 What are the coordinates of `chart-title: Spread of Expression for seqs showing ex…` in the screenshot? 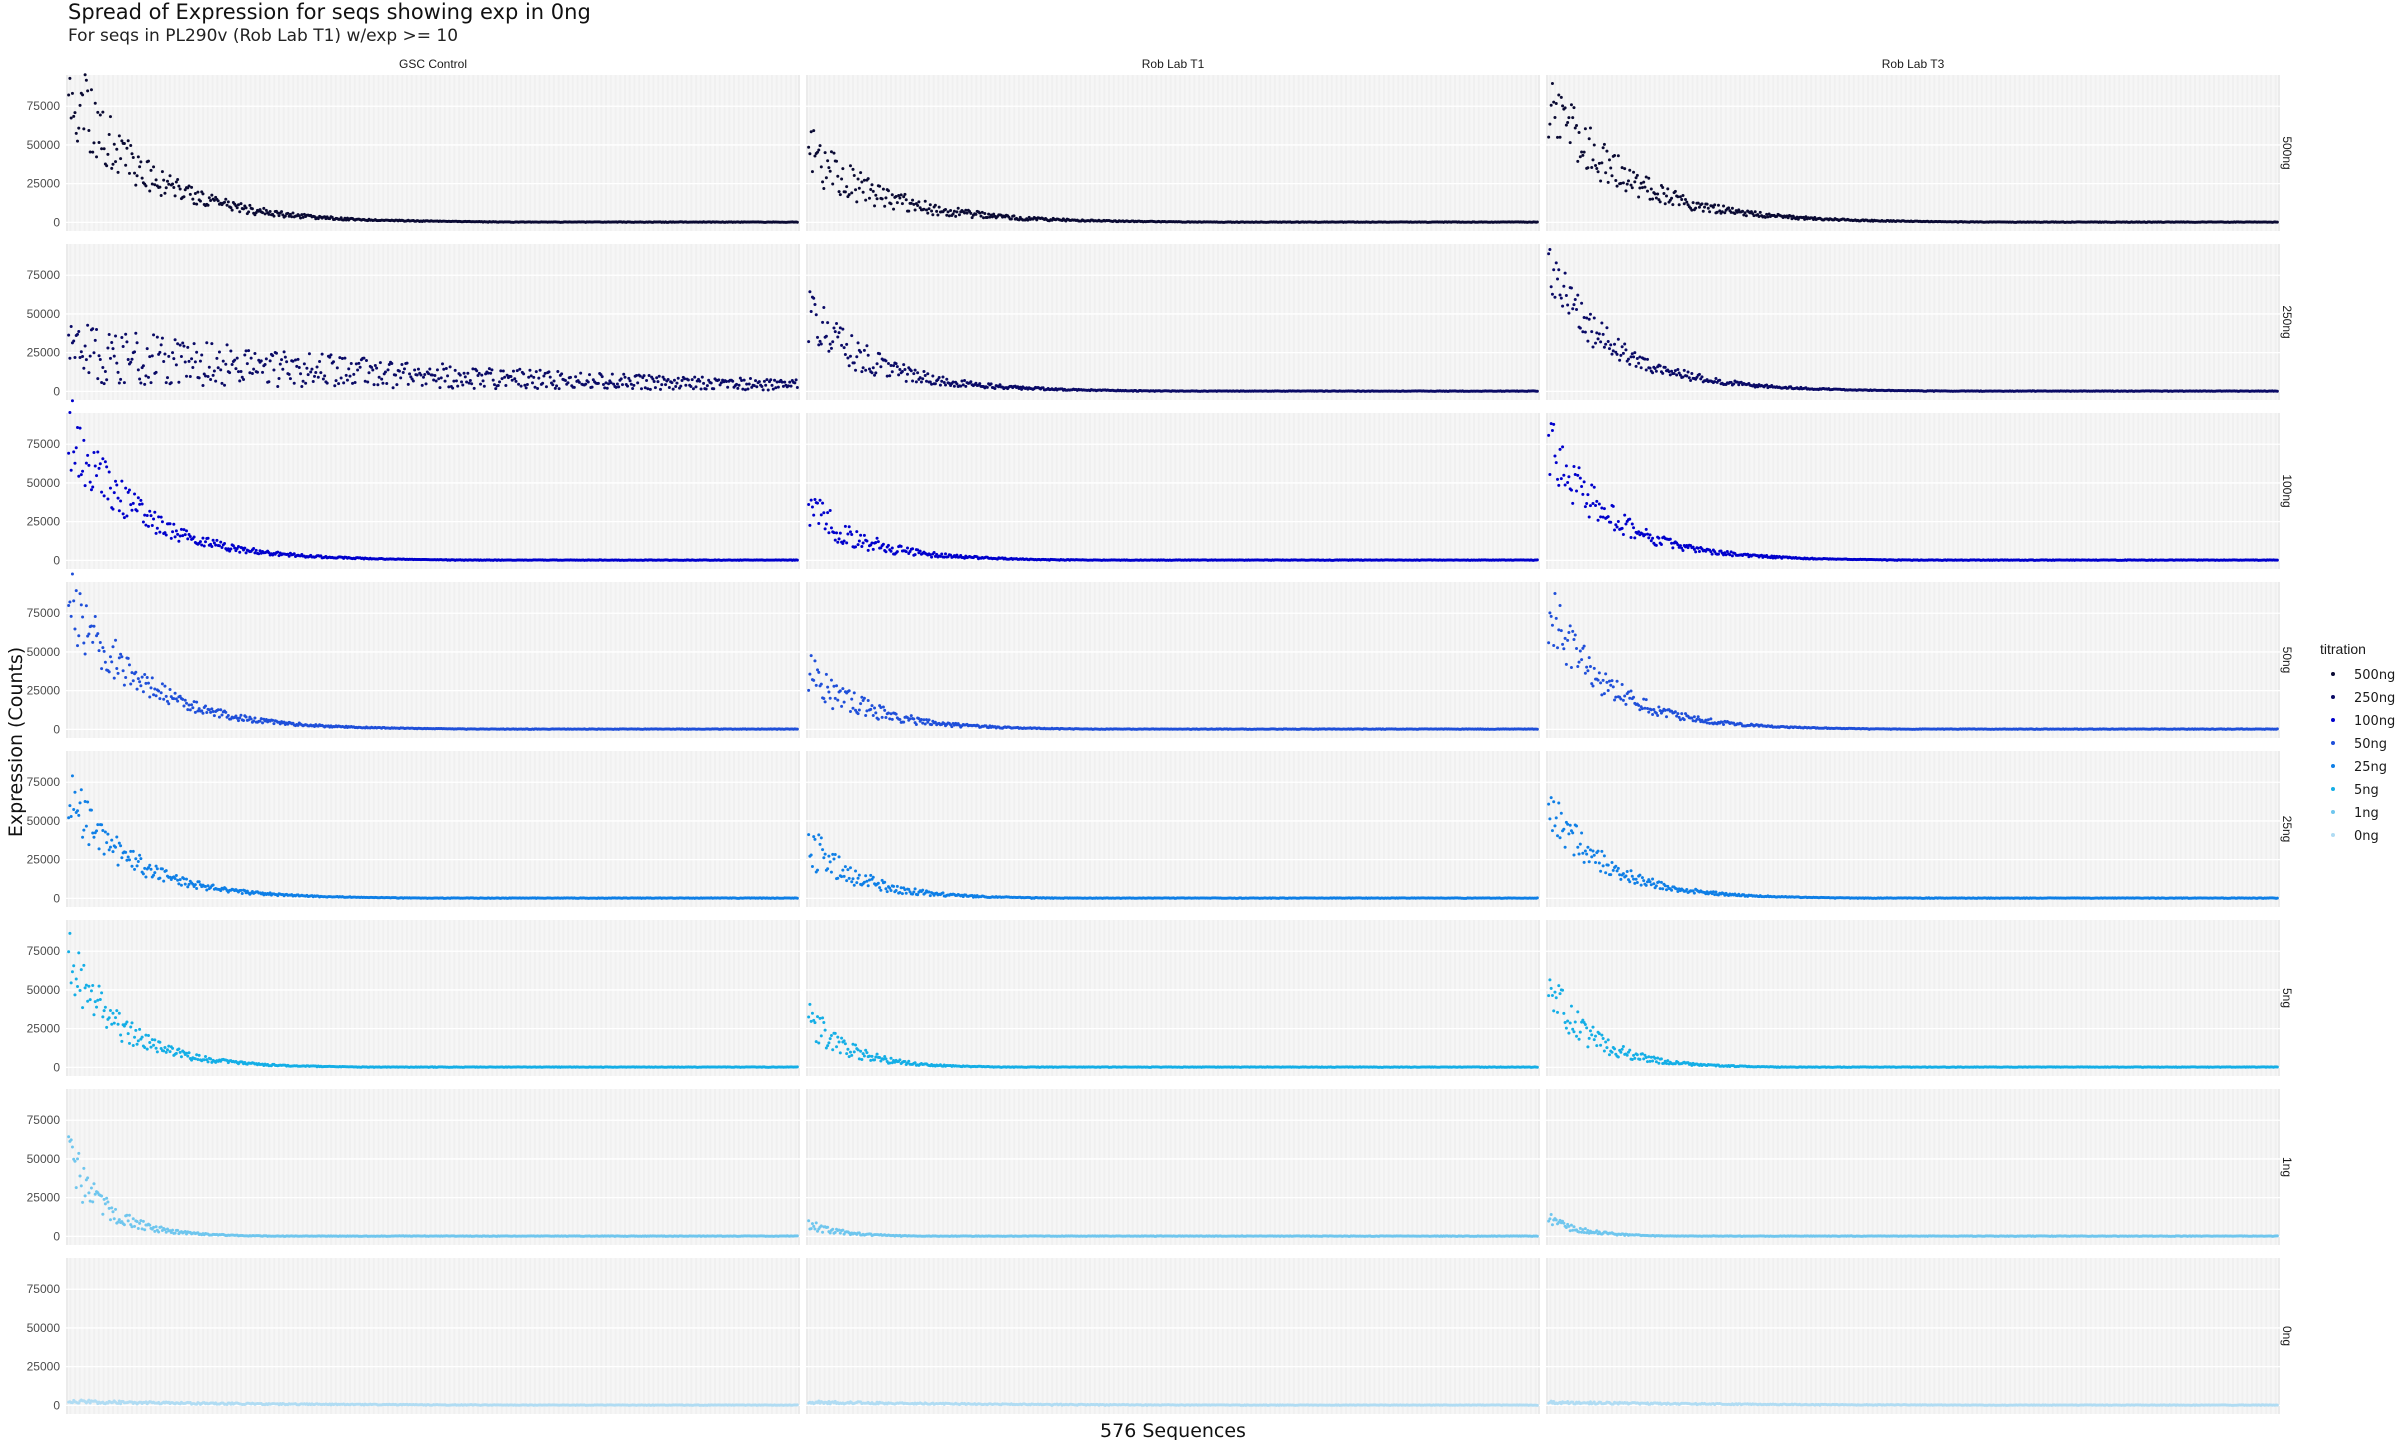 It's located at (329, 12).